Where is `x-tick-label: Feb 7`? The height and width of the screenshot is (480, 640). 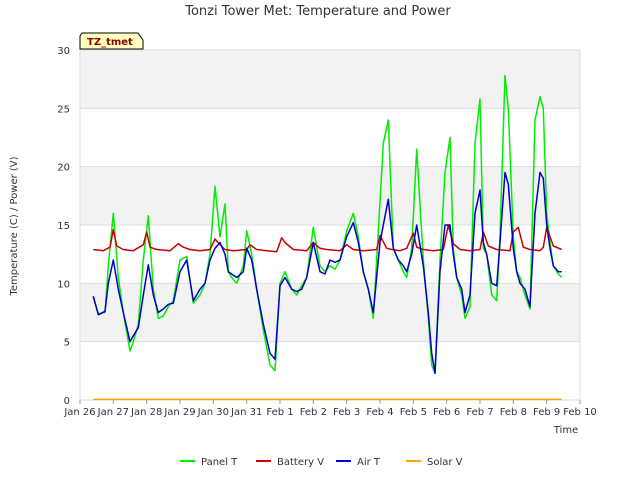 x-tick-label: Feb 7 is located at coordinates (479, 412).